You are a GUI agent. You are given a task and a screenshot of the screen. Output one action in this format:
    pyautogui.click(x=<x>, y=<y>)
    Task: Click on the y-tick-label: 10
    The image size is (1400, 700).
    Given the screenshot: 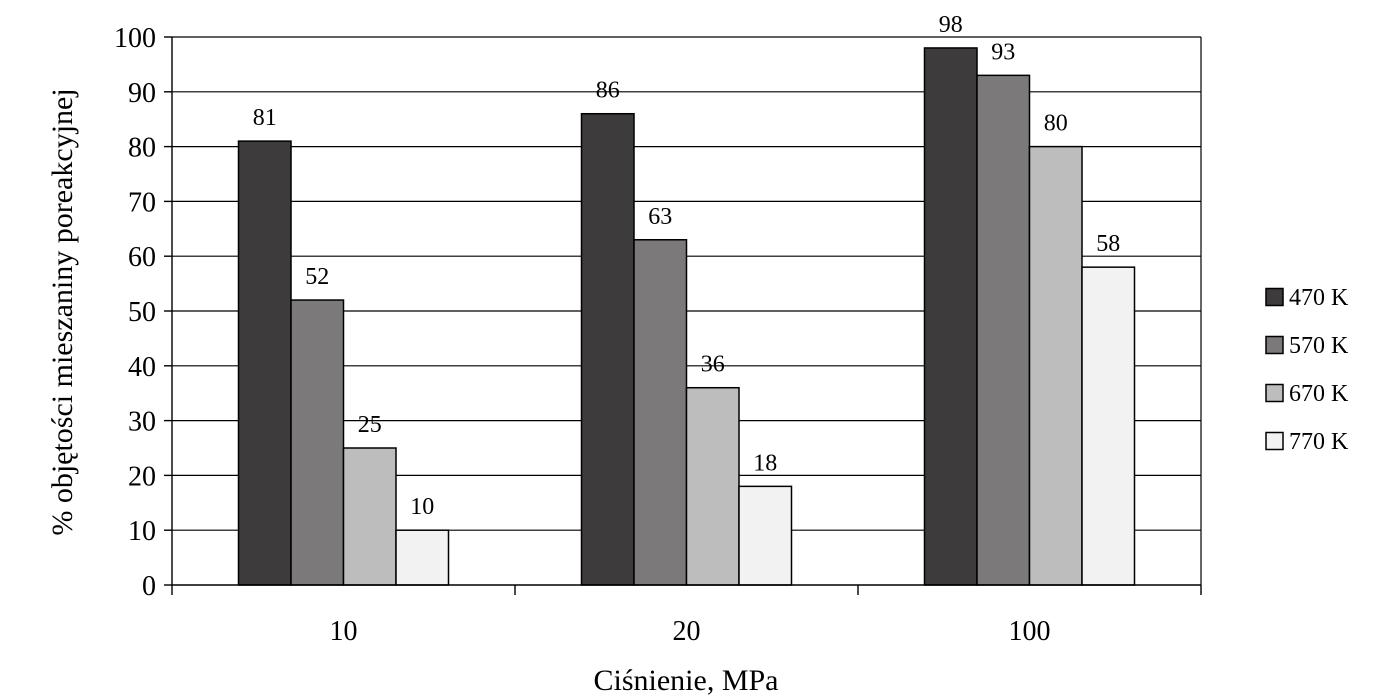 What is the action you would take?
    pyautogui.click(x=142, y=531)
    